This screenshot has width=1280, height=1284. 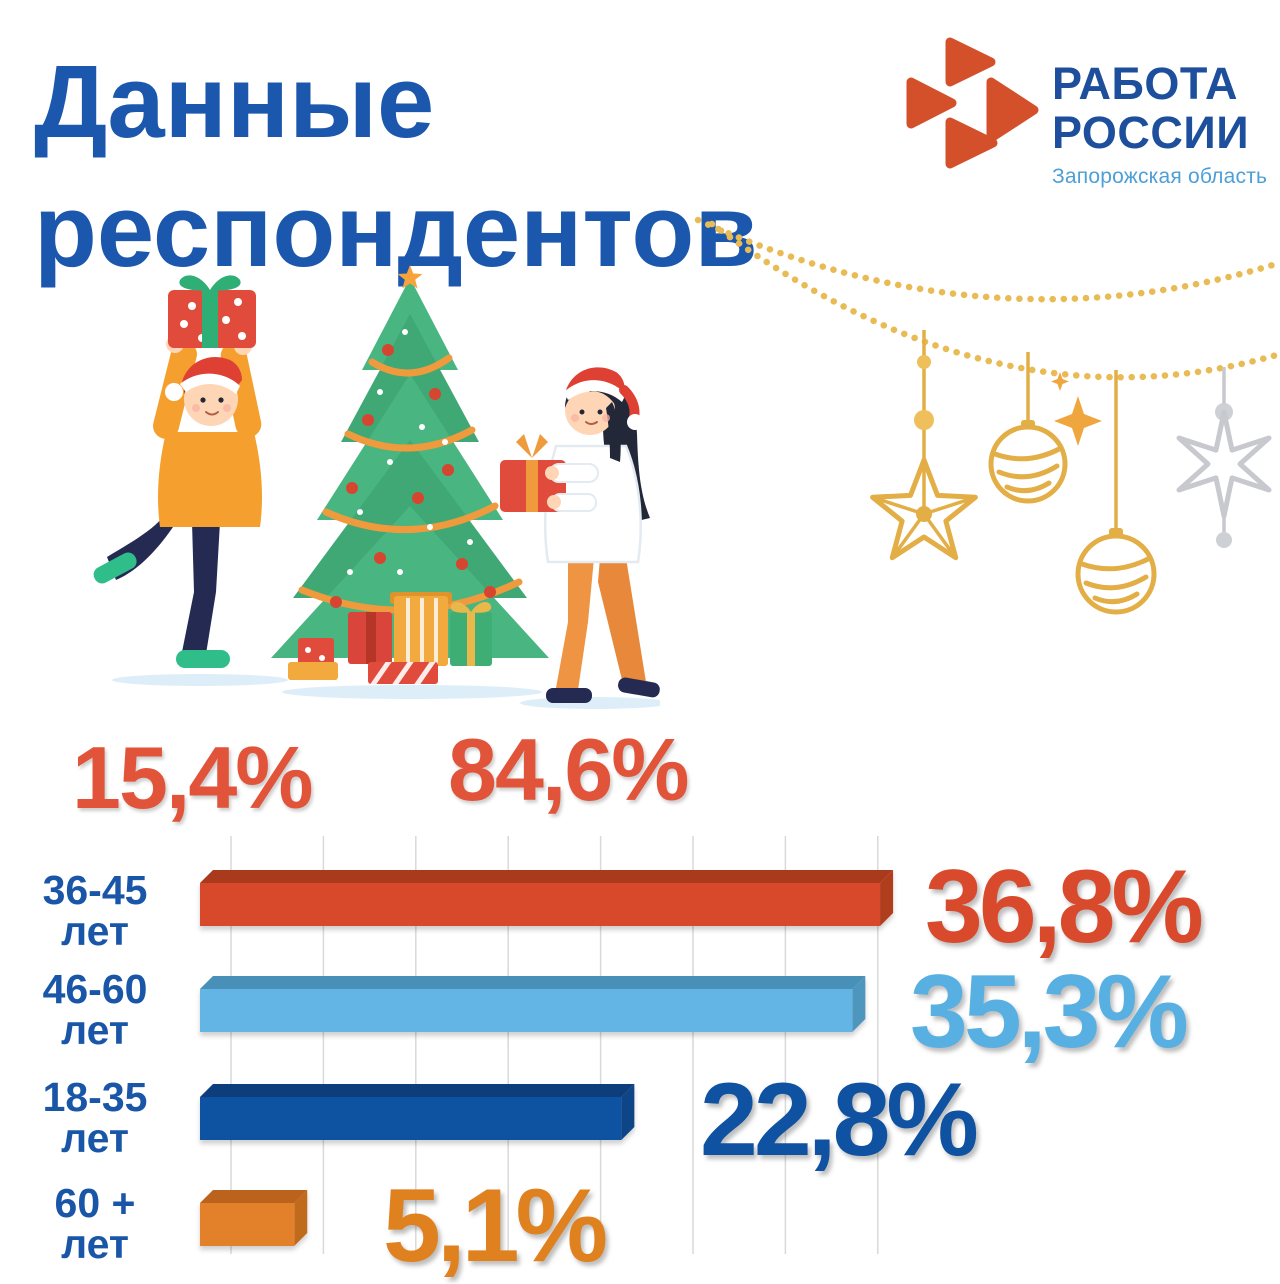 I want to click on category-label-18-35: 18-35 лет, so click(x=95, y=1117).